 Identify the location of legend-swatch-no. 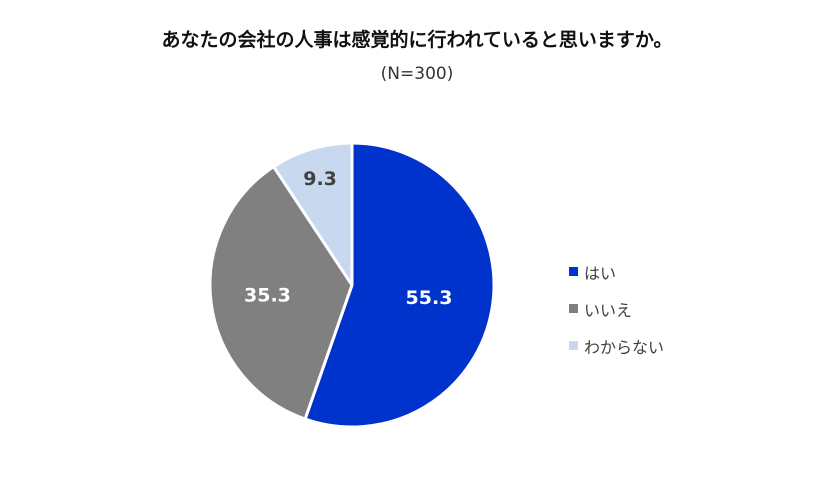
(573, 308).